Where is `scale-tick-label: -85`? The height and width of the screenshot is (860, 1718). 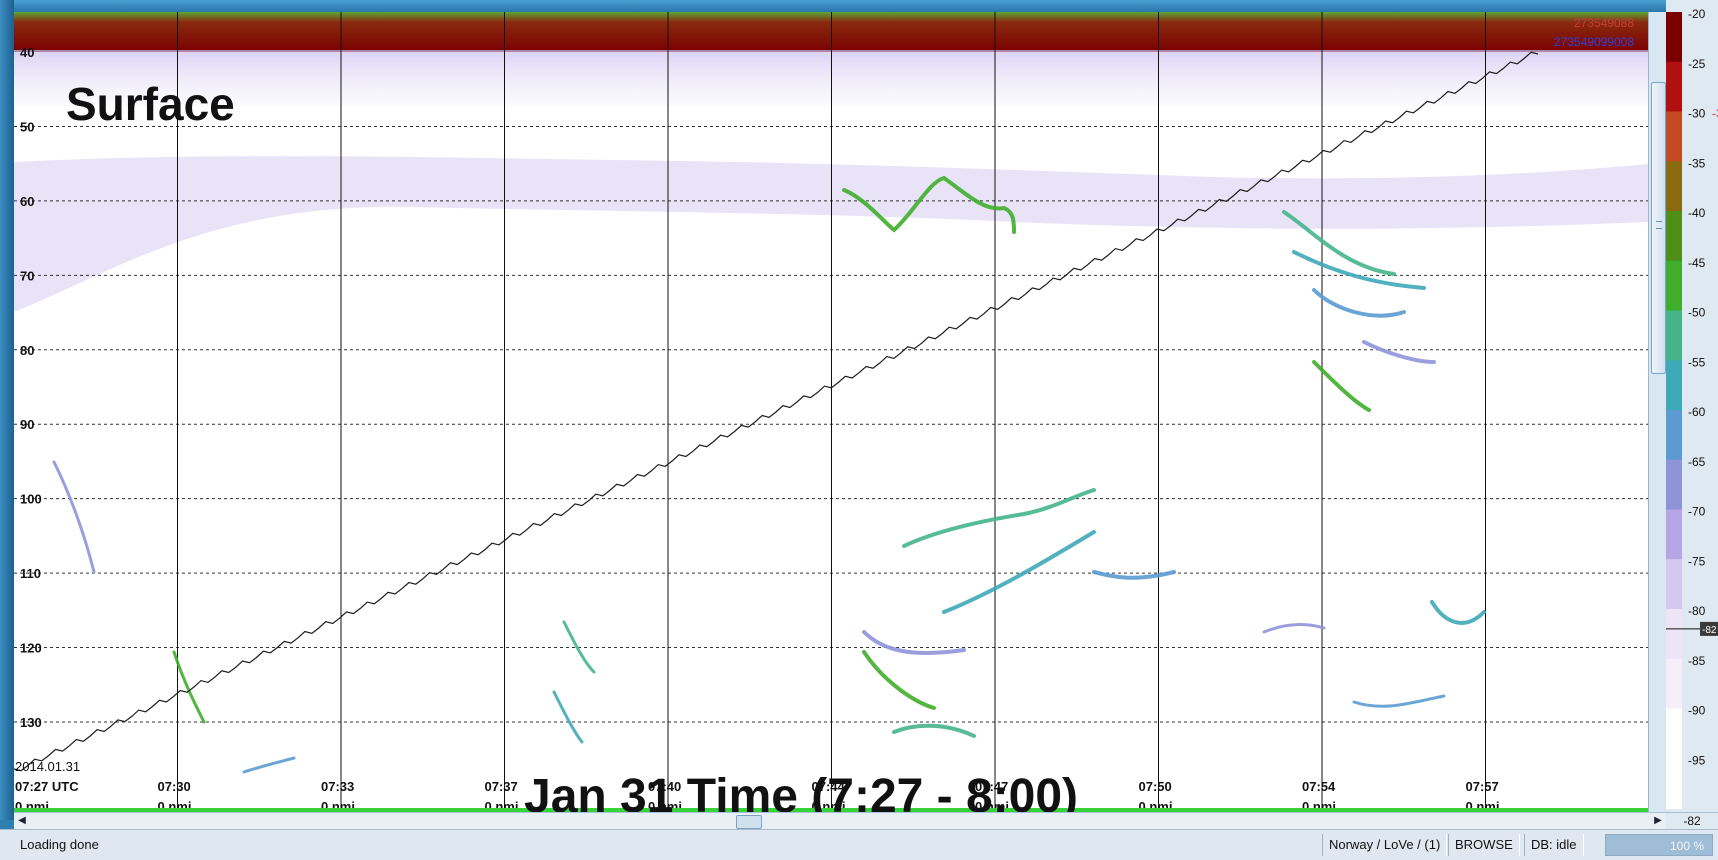
scale-tick-label: -85 is located at coordinates (1697, 661).